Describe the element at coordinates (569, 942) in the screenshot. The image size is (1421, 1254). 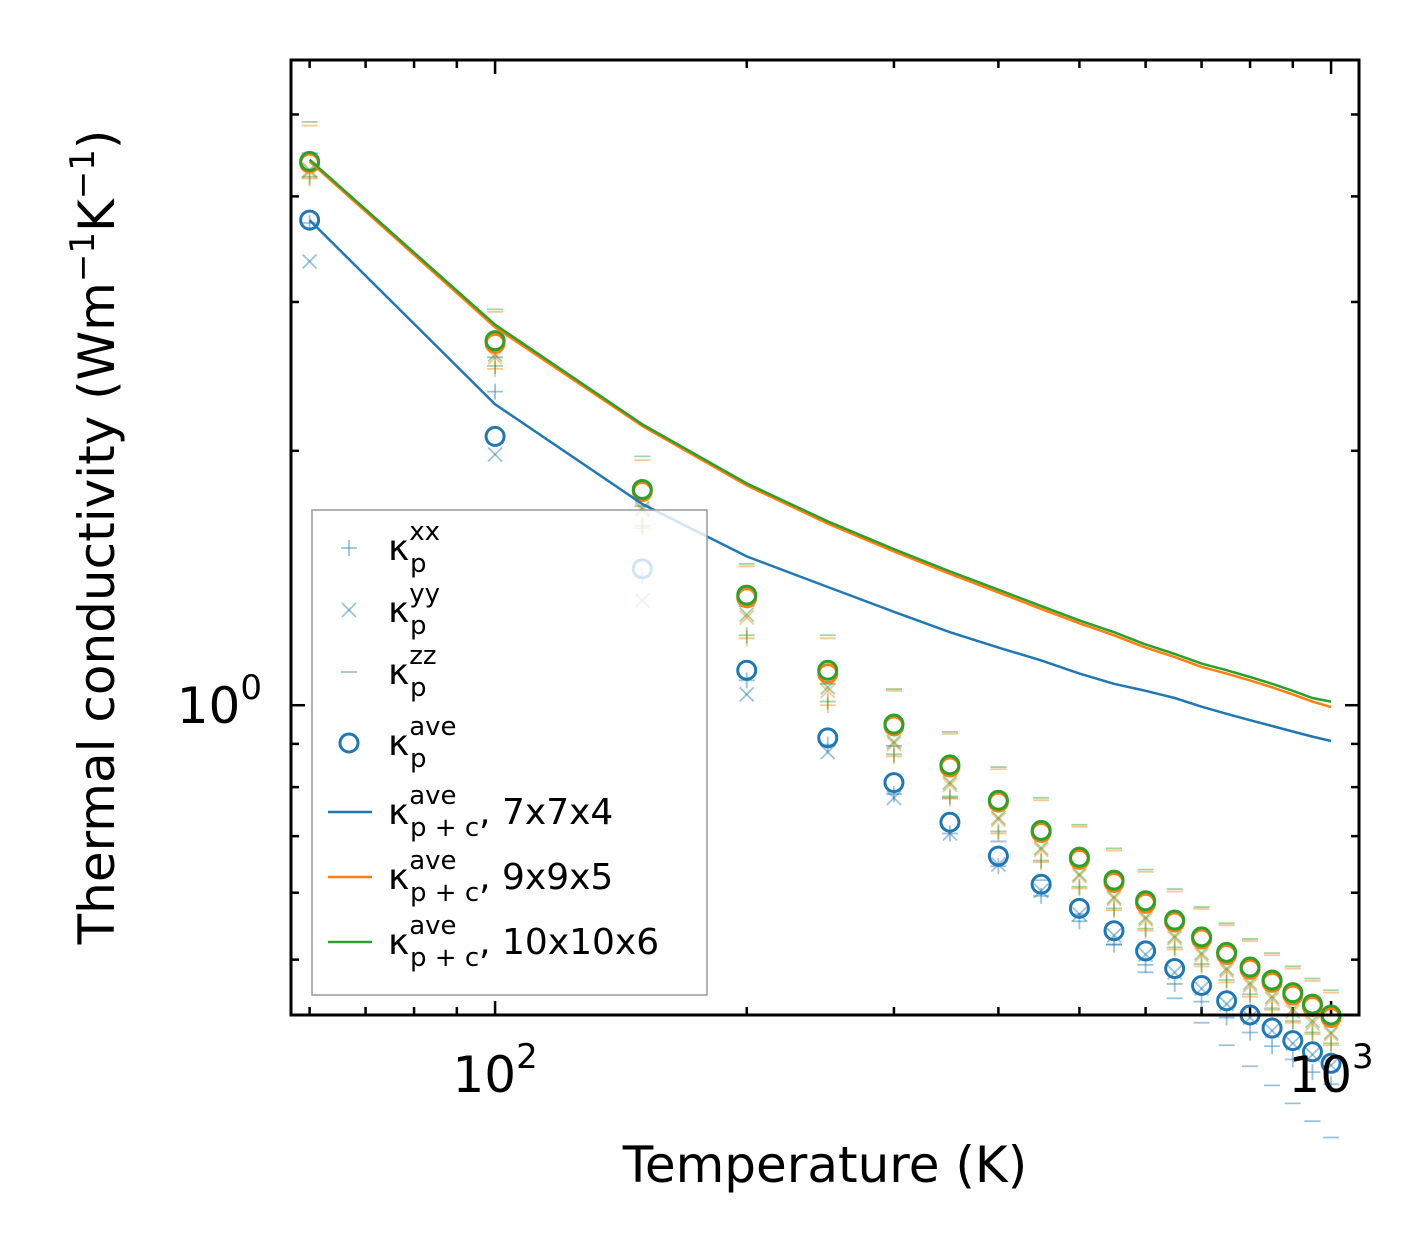
I see `legend-suffix: , 10x10x6` at that location.